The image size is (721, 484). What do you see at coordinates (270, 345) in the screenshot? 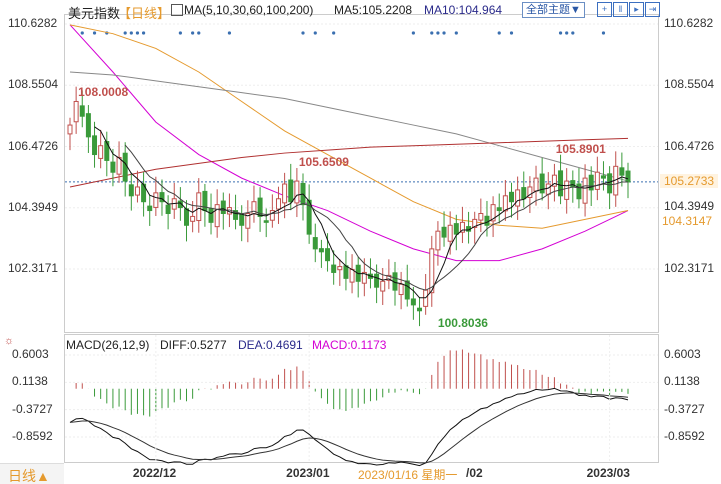
I see `macd-dea: DEA:0.4691` at bounding box center [270, 345].